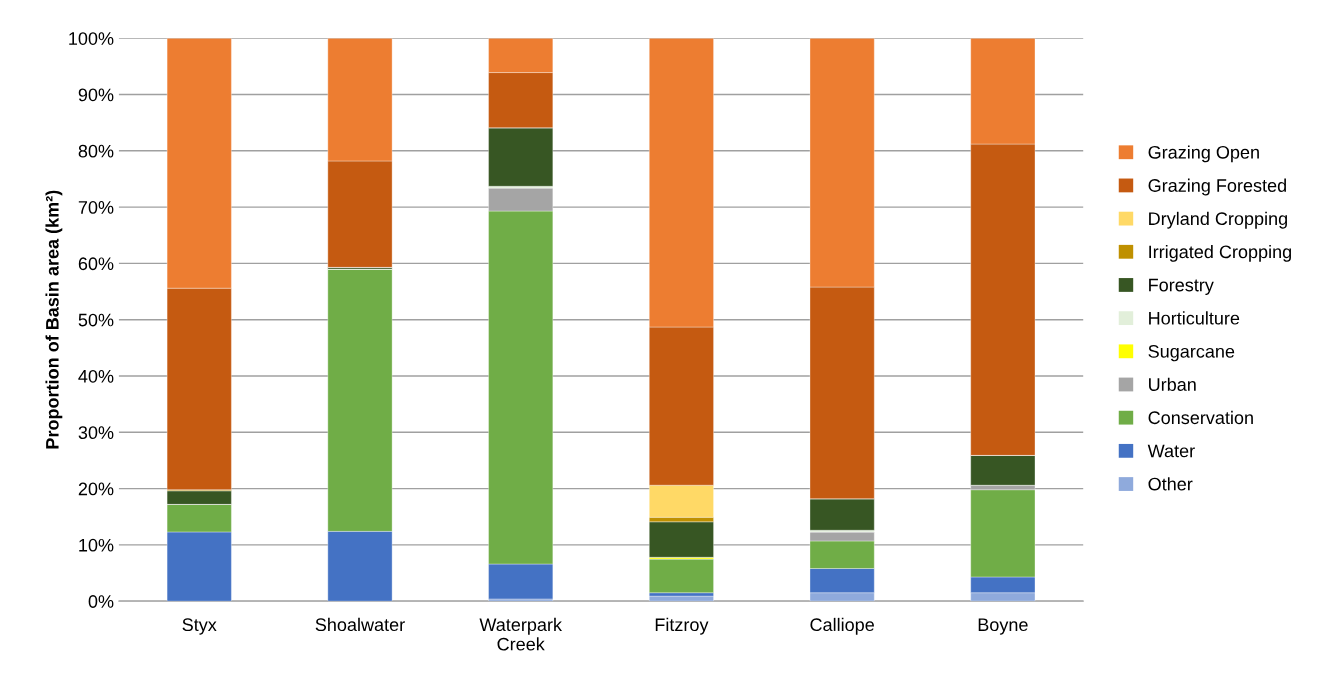 The image size is (1321, 695). I want to click on legend-label: Dryland Cropping, so click(1218, 220).